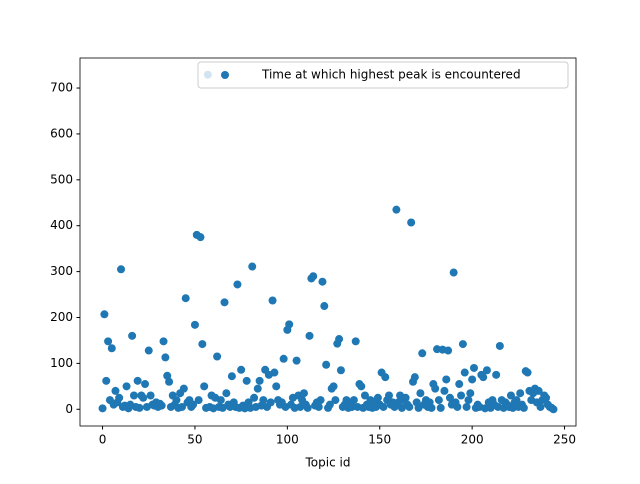  Describe the element at coordinates (328, 463) in the screenshot. I see `x-axis-label: Topic id` at that location.